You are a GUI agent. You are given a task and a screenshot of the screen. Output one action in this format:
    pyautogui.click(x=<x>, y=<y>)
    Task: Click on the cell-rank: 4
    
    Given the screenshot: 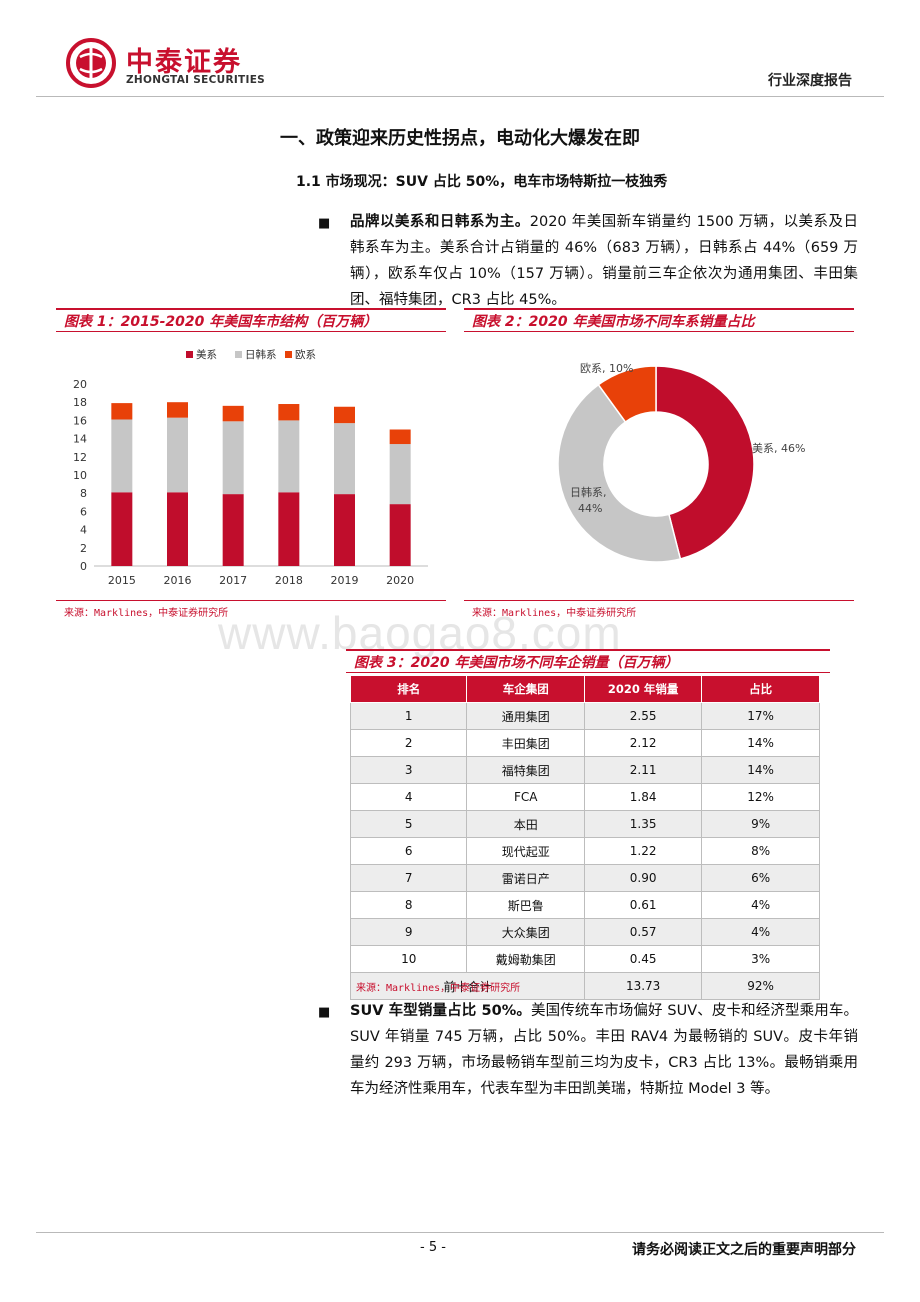 What is the action you would take?
    pyautogui.click(x=408, y=797)
    